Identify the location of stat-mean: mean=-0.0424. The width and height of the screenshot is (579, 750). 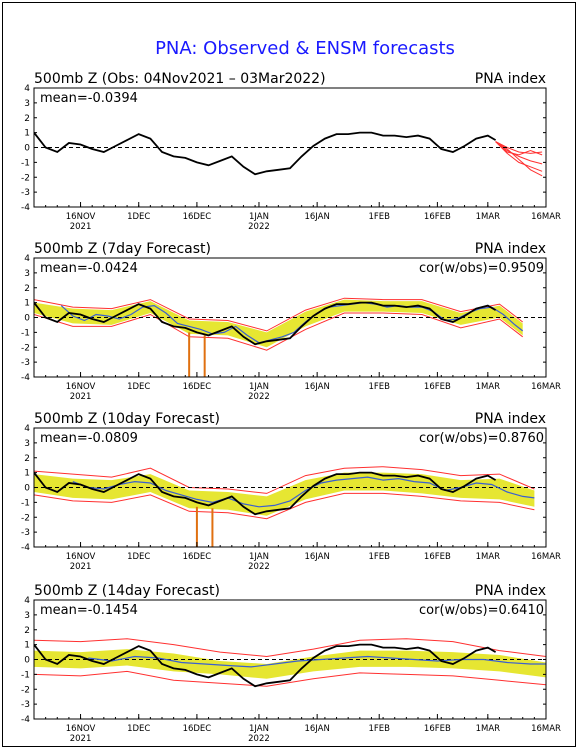
(89, 268).